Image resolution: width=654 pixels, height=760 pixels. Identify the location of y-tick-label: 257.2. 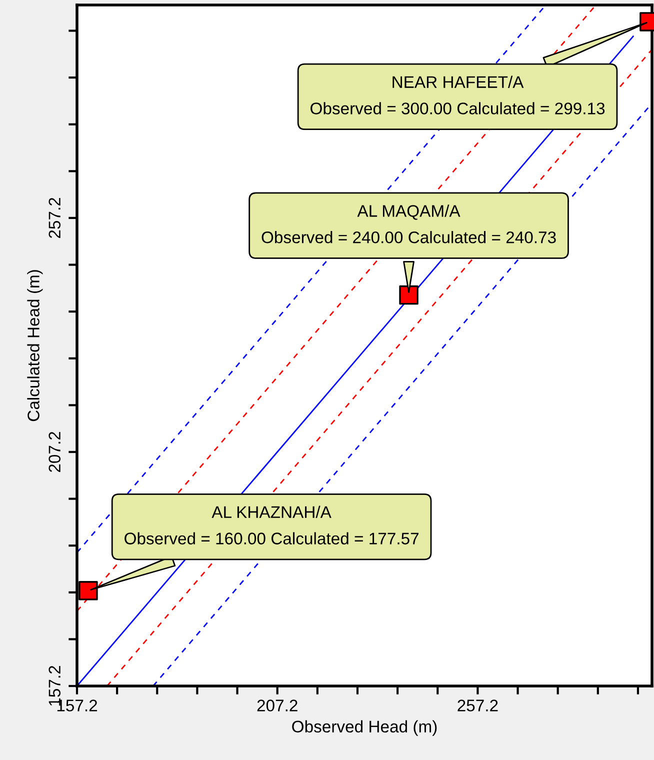
(54, 218).